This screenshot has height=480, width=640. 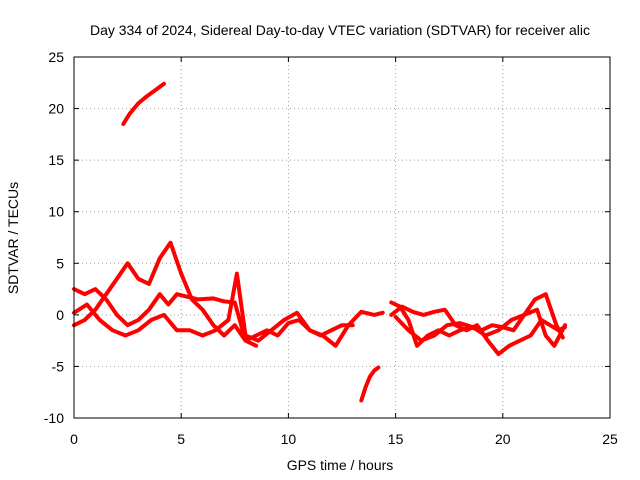 I want to click on y-tick-label: 15, so click(x=56, y=160).